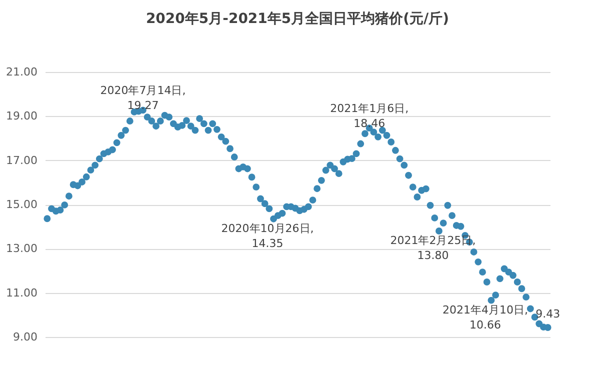  Describe the element at coordinates (25, 337) in the screenshot. I see `y-tick-label: 9.00` at that location.